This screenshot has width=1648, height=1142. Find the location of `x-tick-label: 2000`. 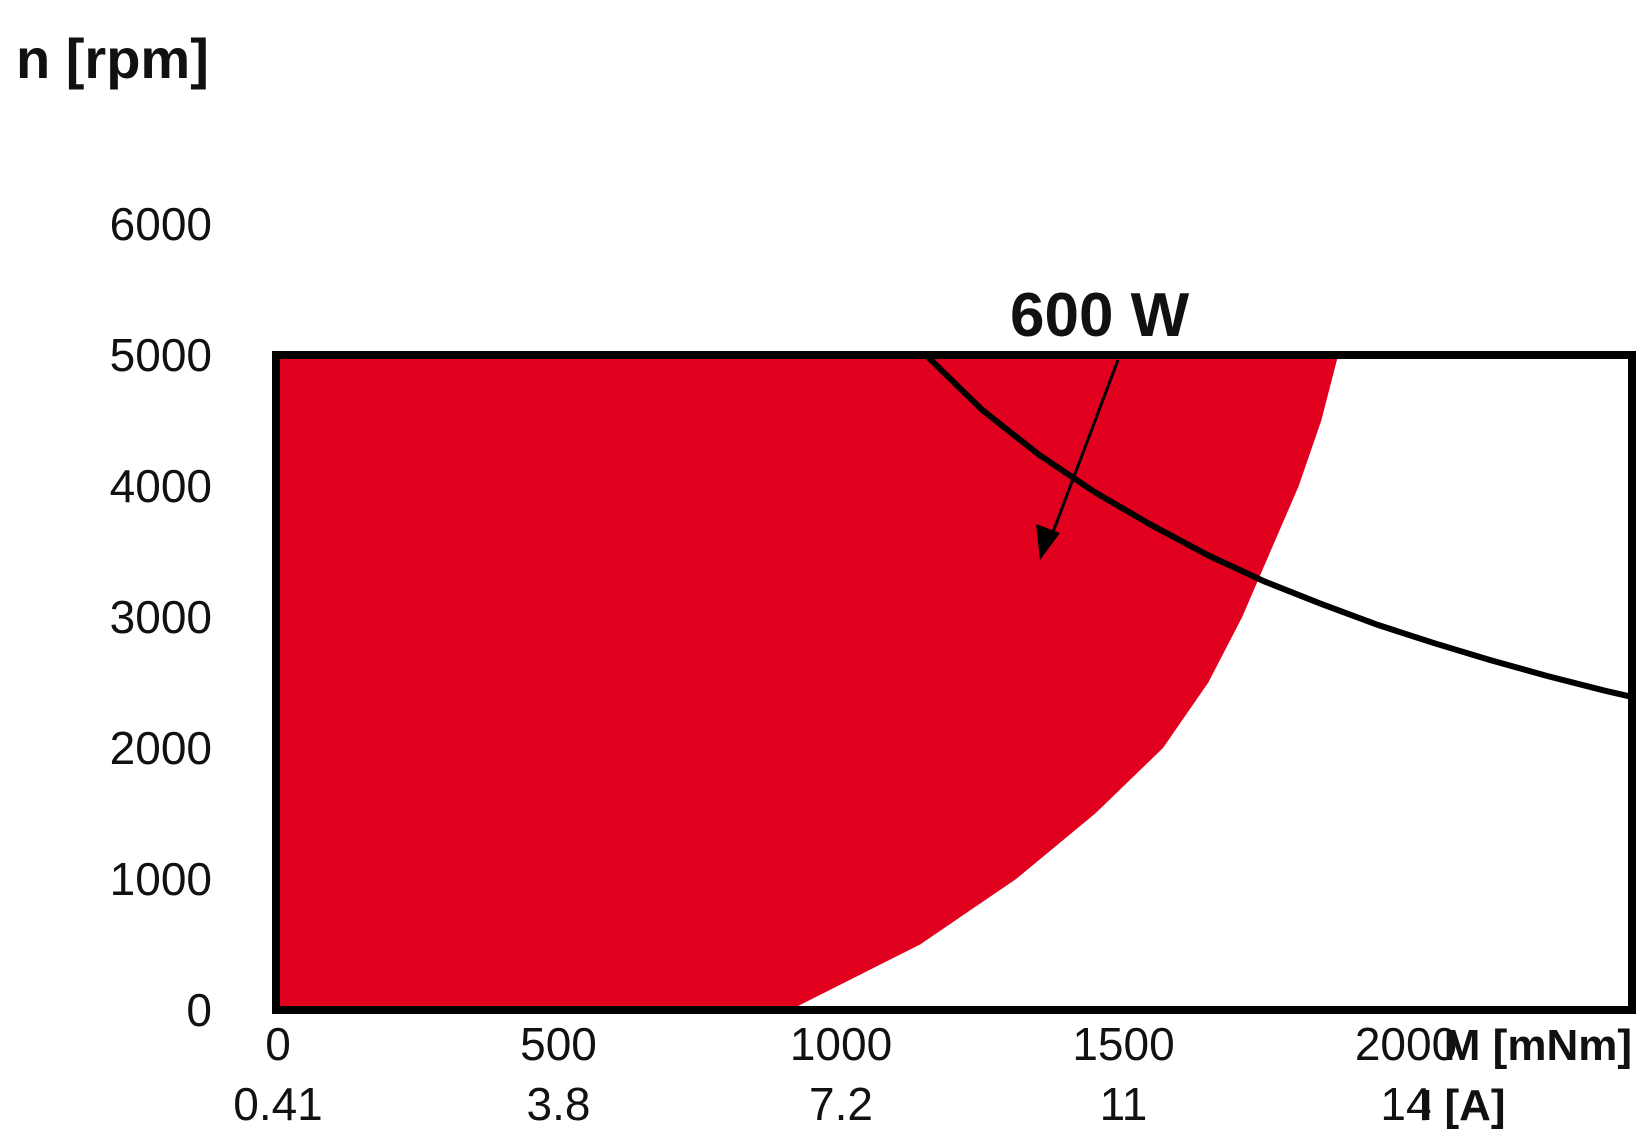

x-tick-label: 2000 is located at coordinates (1406, 1044).